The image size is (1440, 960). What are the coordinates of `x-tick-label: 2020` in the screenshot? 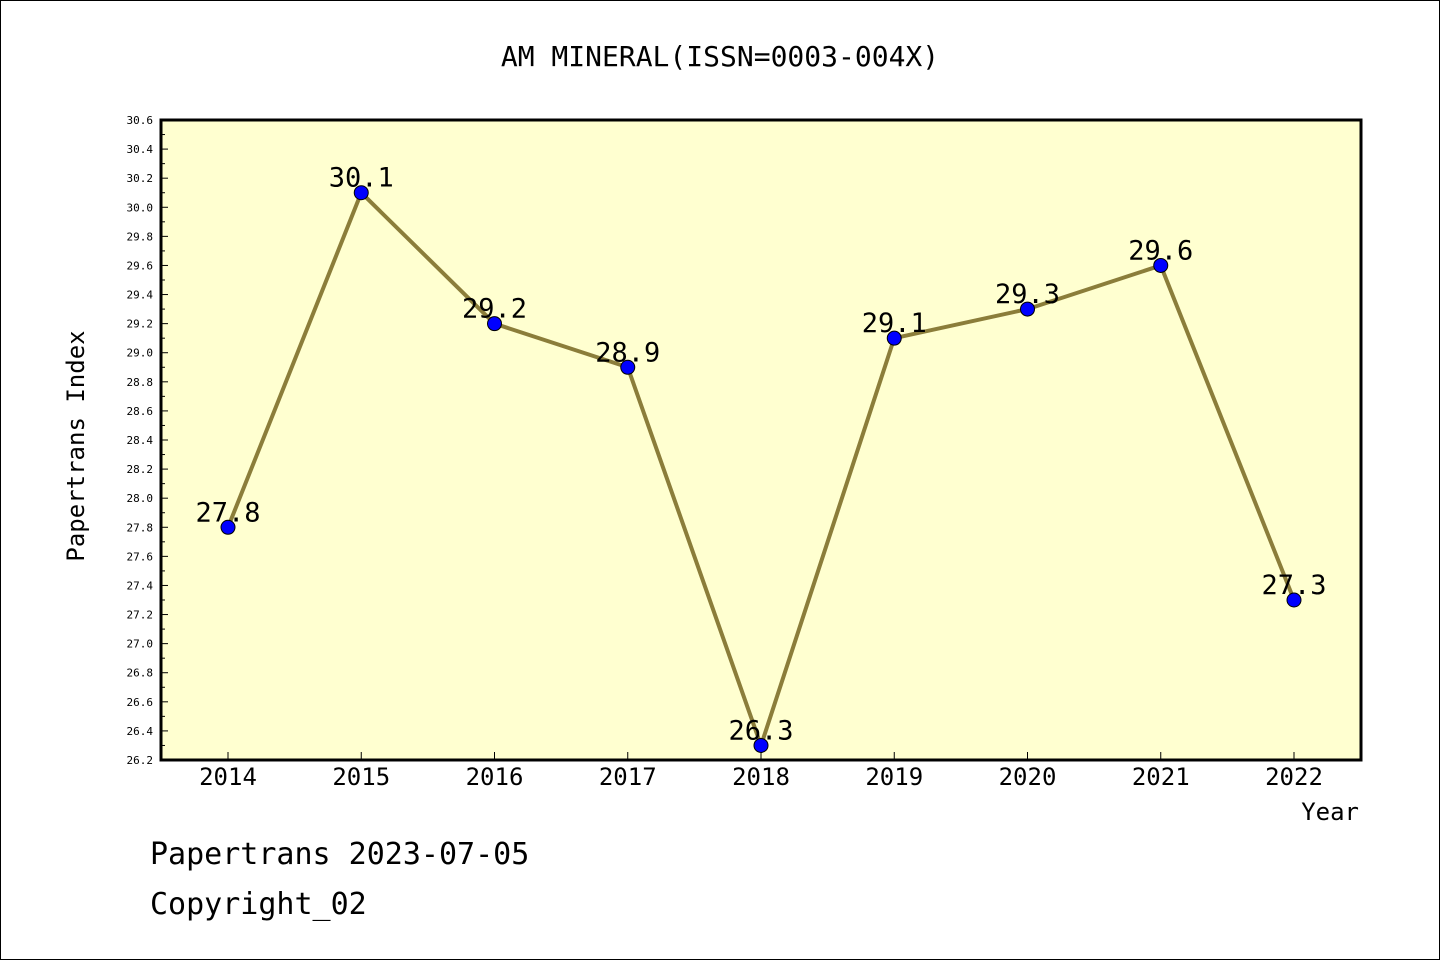 It's located at (1028, 777).